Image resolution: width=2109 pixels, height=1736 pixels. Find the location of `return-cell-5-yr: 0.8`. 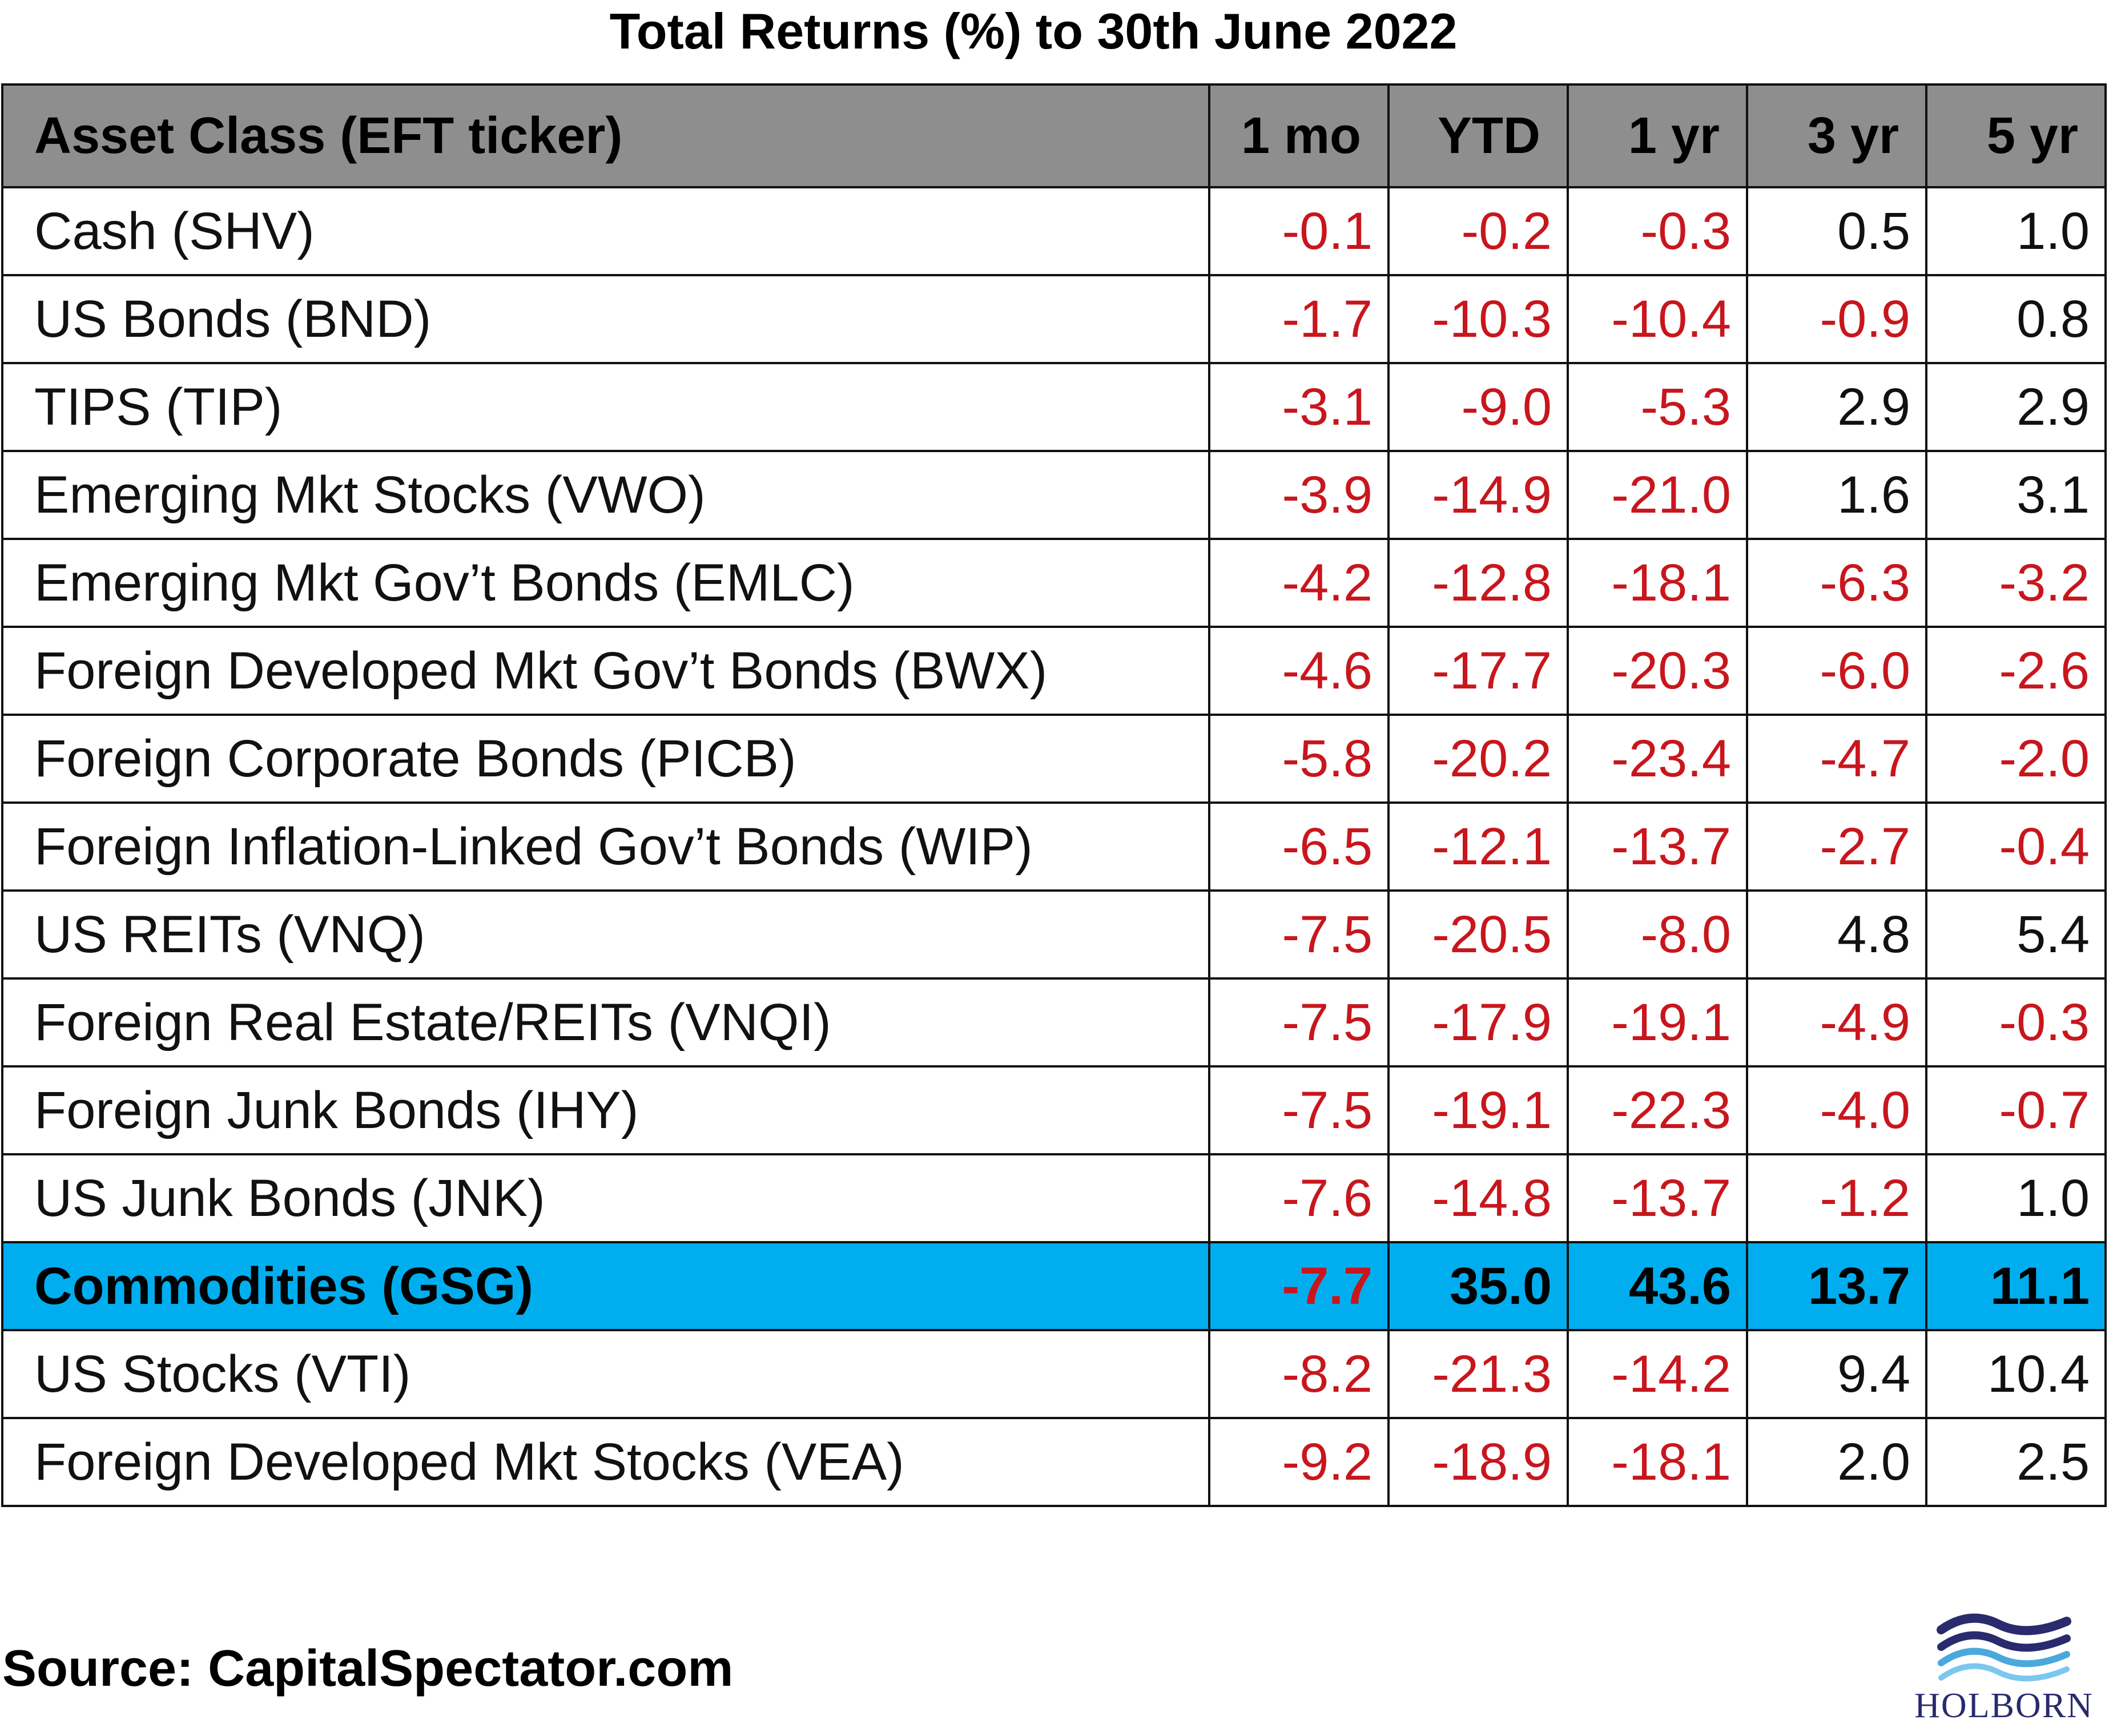

return-cell-5-yr: 0.8 is located at coordinates (2016, 319).